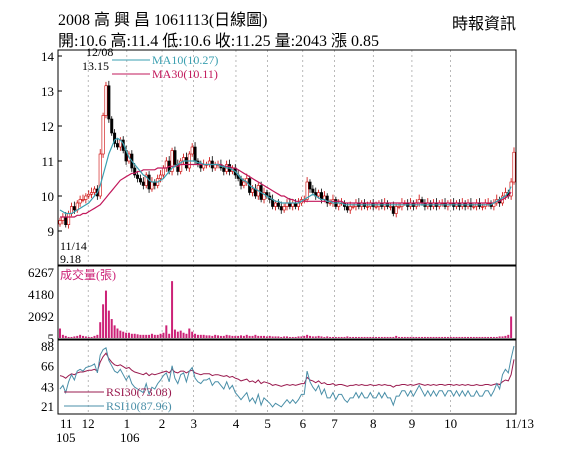 The width and height of the screenshot is (575, 460). I want to click on rsi-panel: 88 66 43 21 RSI30(73.08) RSI10(87.96), so click(279, 377).